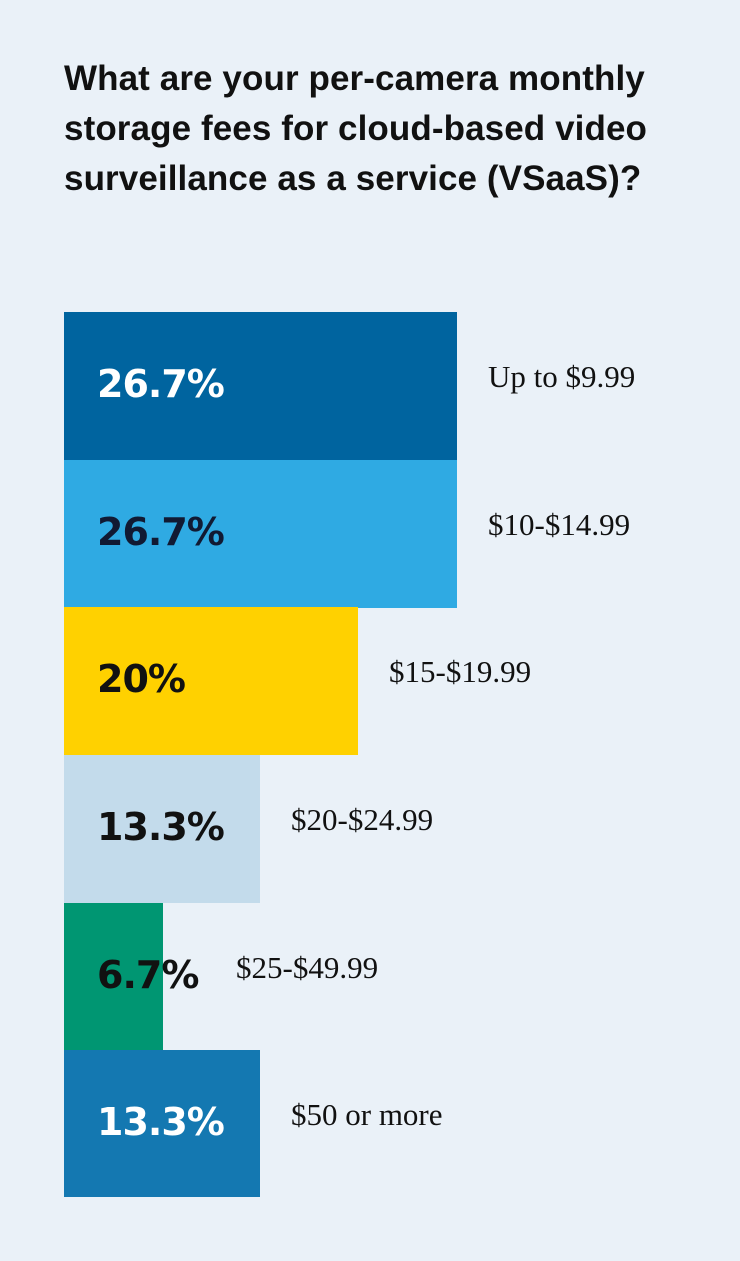  I want to click on category-label: $25-$49.99, so click(307, 967).